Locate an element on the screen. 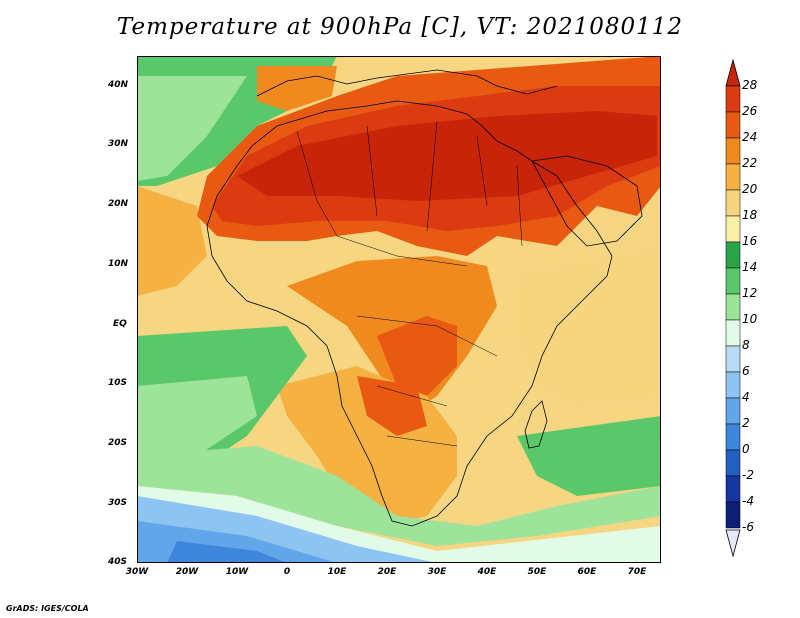 The width and height of the screenshot is (800, 618). field-sahara-hottest is located at coordinates (447, 156).